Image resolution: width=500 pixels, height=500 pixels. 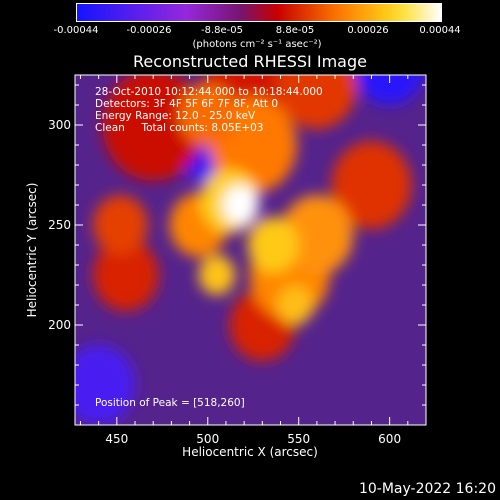 What do you see at coordinates (222, 30) in the screenshot?
I see `colorbar-tick-label: -8.8e-05` at bounding box center [222, 30].